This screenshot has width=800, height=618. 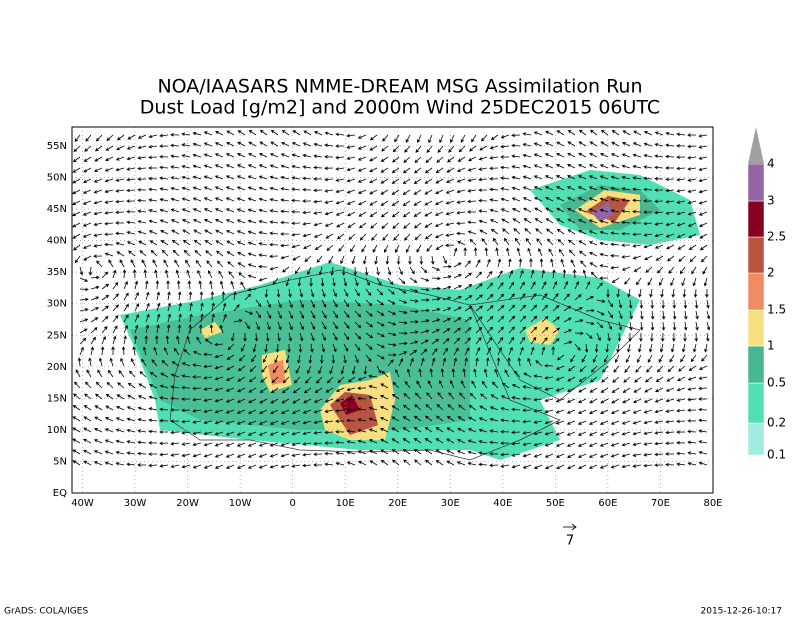 What do you see at coordinates (660, 503) in the screenshot?
I see `x-tick-label: 70E` at bounding box center [660, 503].